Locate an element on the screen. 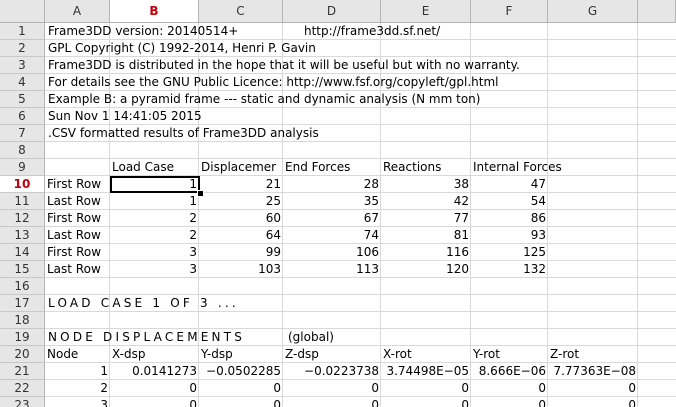  cell-a6: Sun Nov 1 14:41:05 2015 is located at coordinates (125, 116).